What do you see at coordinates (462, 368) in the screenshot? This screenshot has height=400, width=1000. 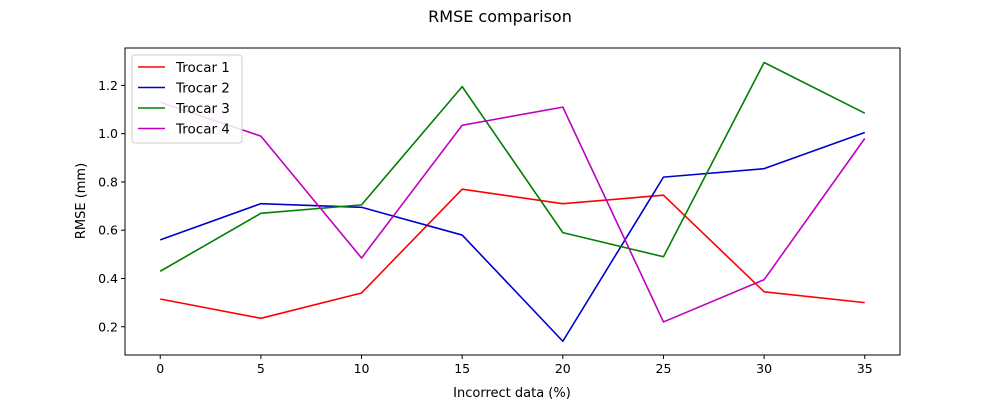 I see `x-tick-label: 15` at bounding box center [462, 368].